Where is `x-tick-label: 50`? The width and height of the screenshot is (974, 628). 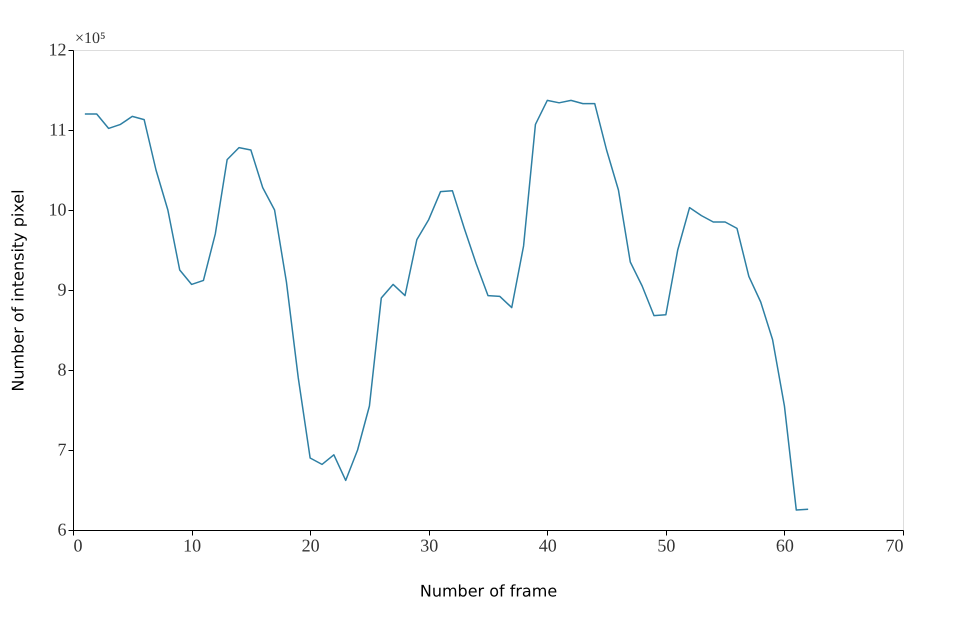 x-tick-label: 50 is located at coordinates (666, 546).